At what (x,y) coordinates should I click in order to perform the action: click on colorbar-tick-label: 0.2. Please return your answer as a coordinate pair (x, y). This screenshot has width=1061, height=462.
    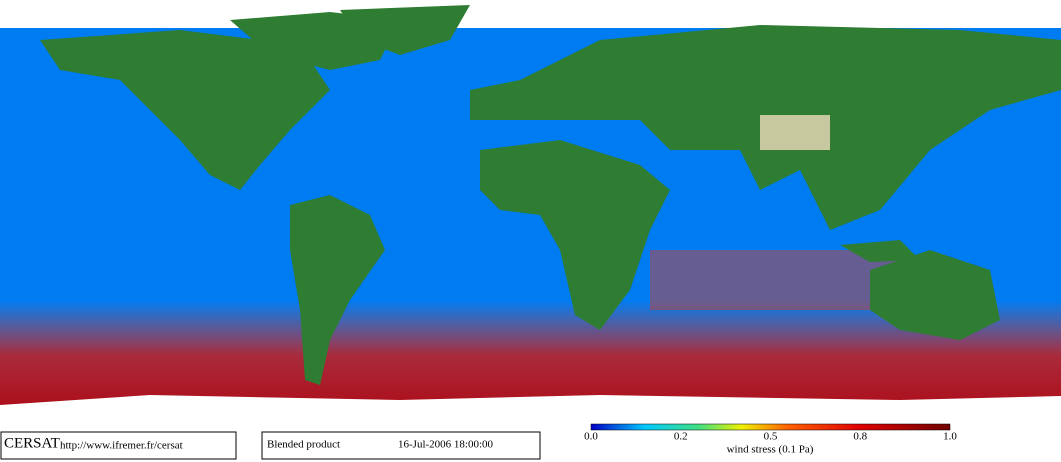
    Looking at the image, I should click on (681, 437).